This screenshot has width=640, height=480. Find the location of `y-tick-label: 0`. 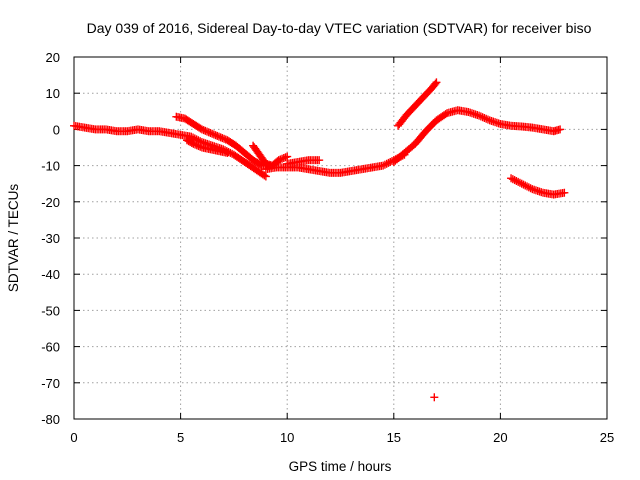

y-tick-label: 0 is located at coordinates (56, 129).